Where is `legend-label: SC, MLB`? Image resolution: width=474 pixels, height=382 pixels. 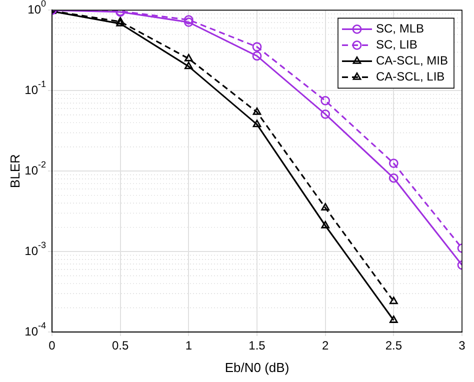 legend-label: SC, MLB is located at coordinates (400, 29).